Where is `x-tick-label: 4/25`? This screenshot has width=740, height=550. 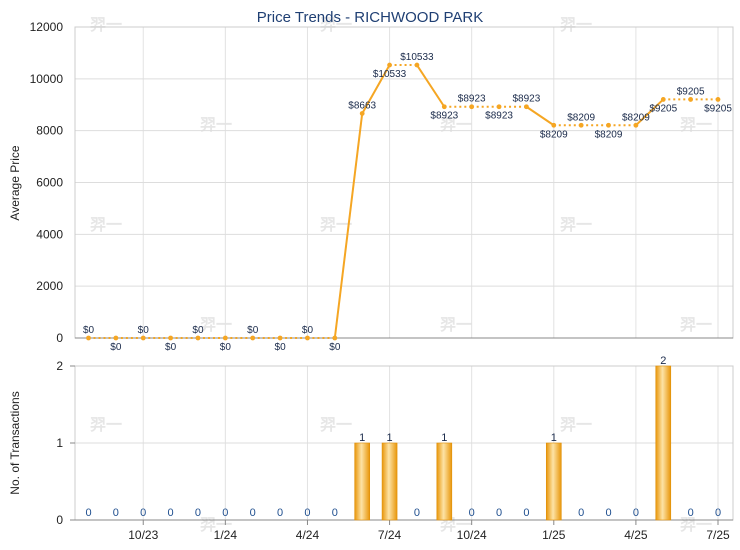 x-tick-label: 4/25 is located at coordinates (636, 535).